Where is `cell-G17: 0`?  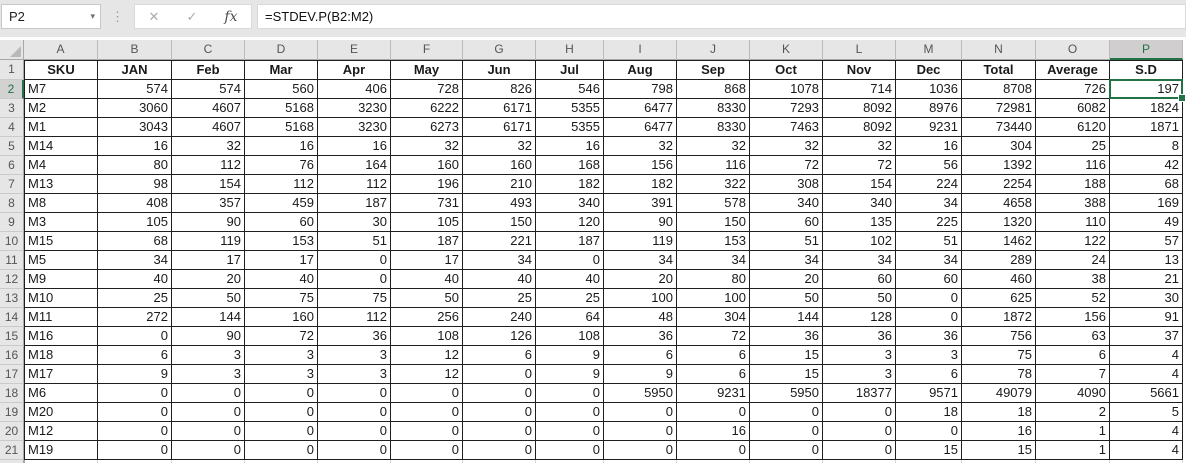
cell-G17: 0 is located at coordinates (499, 374).